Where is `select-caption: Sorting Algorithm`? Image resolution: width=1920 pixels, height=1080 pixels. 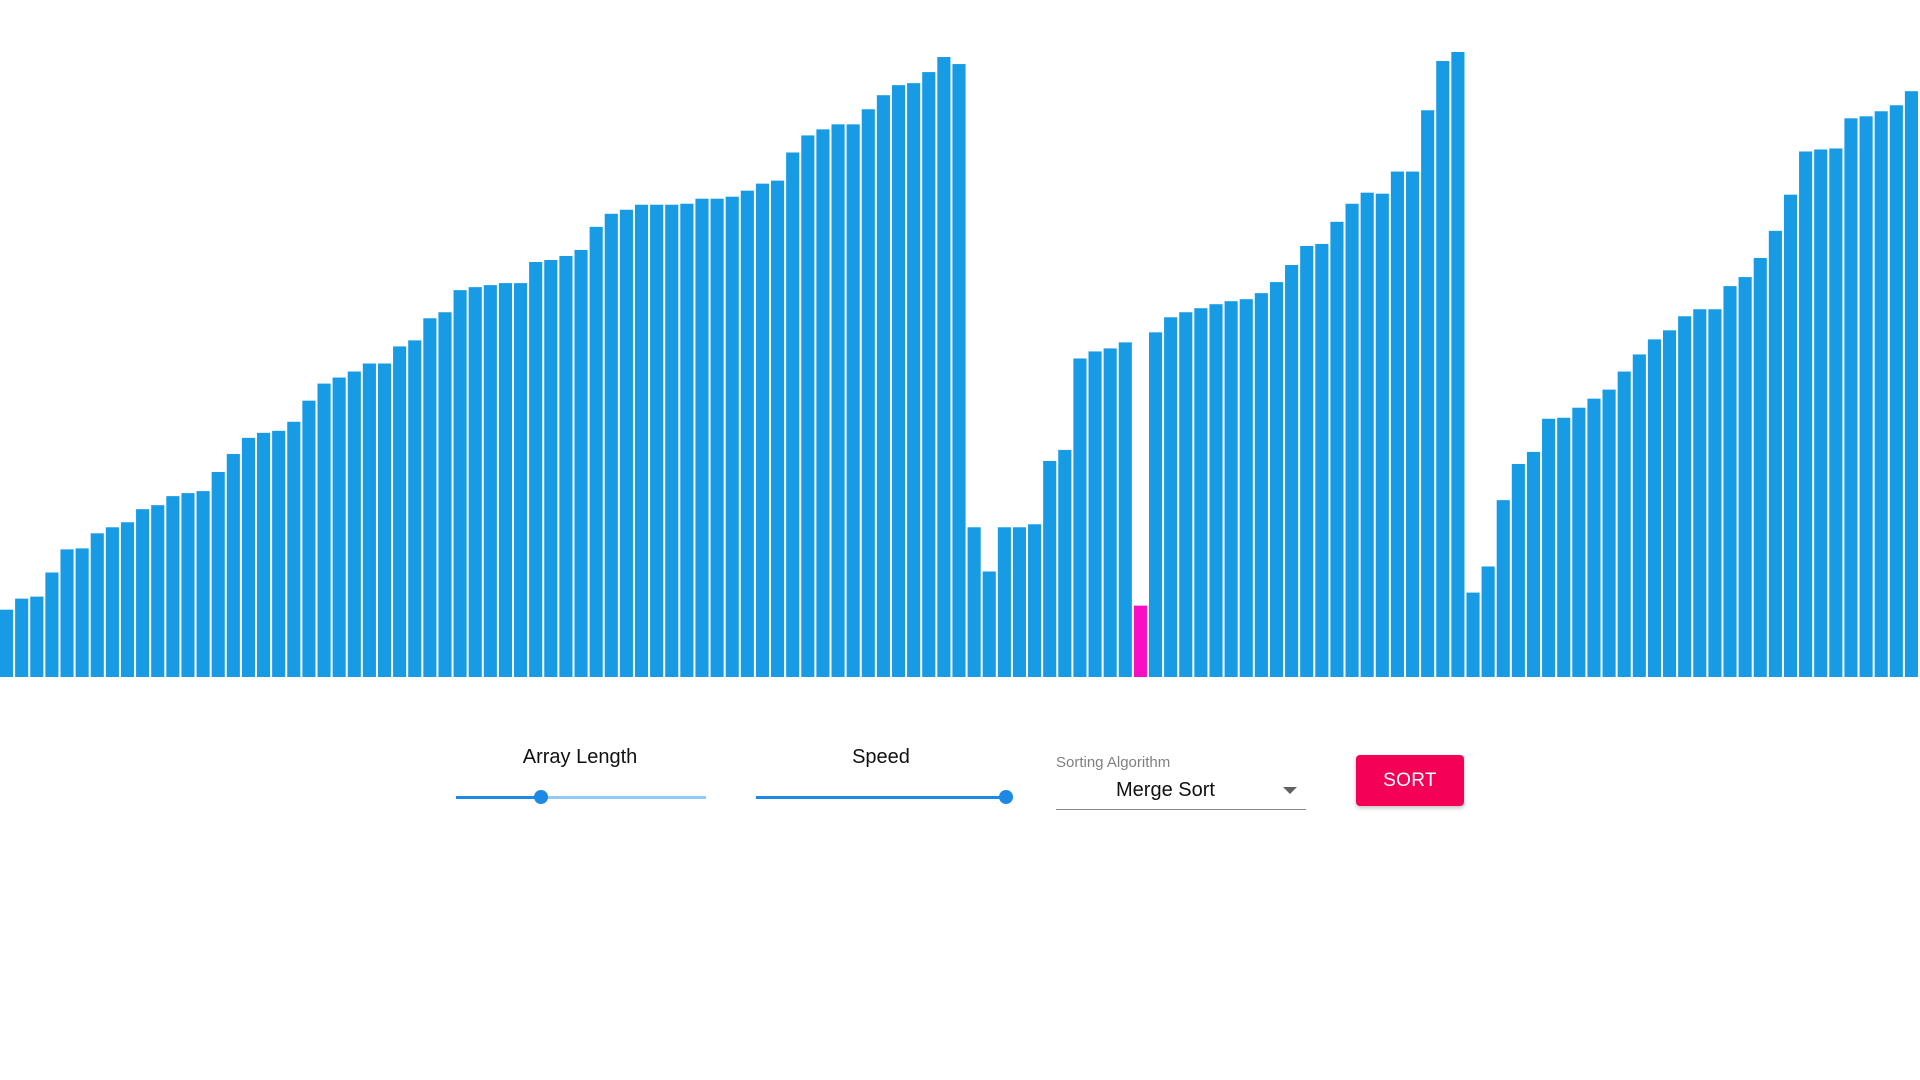
select-caption: Sorting Algorithm is located at coordinates (1113, 762).